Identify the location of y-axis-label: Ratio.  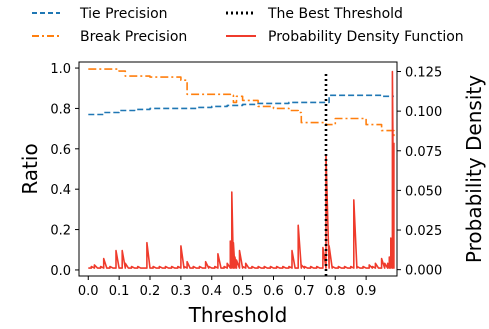
(30, 168).